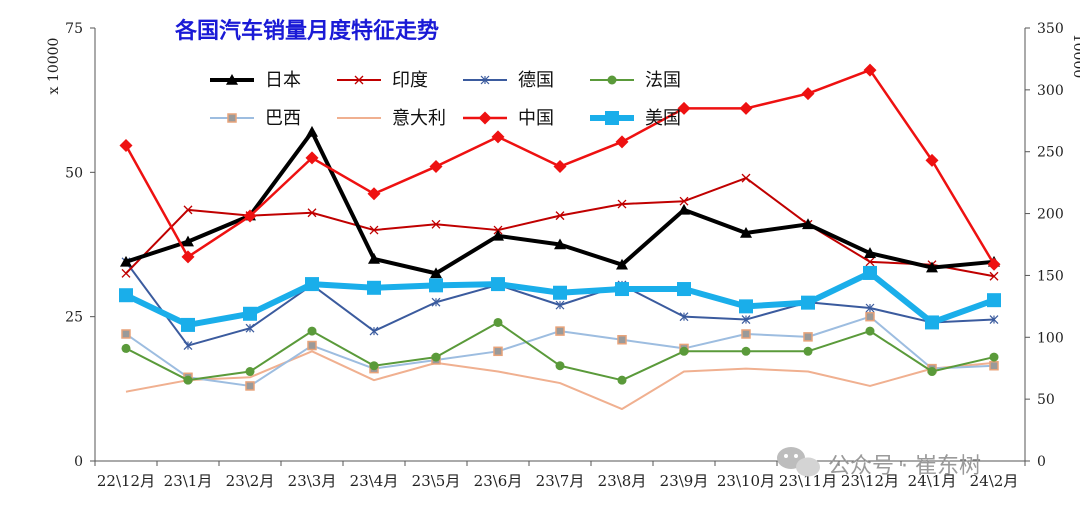 This screenshot has height=509, width=1080. What do you see at coordinates (188, 481) in the screenshot?
I see `x-tick-label: 23\1月` at bounding box center [188, 481].